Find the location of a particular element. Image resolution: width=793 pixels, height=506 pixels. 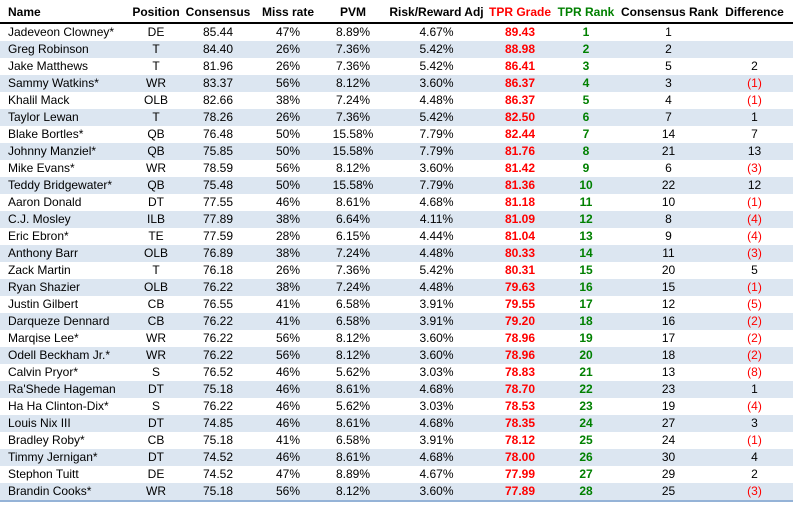

cell-tpr_grade: 78.00 is located at coordinates (520, 457).